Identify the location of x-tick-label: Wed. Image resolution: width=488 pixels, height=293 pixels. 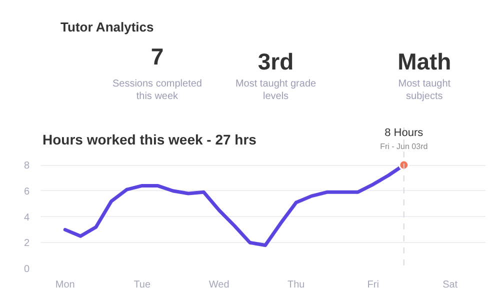
(219, 285).